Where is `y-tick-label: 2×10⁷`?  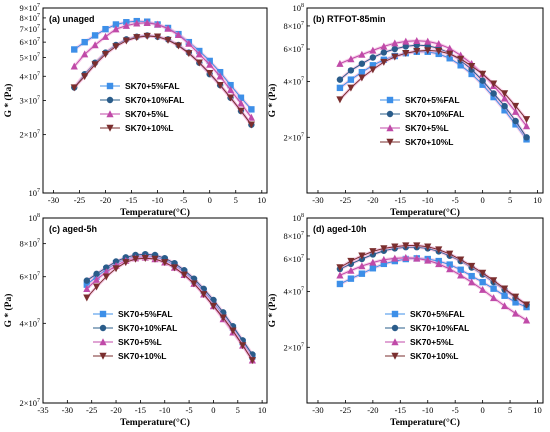
y-tick-label: 2×10⁷ is located at coordinates (29, 403).